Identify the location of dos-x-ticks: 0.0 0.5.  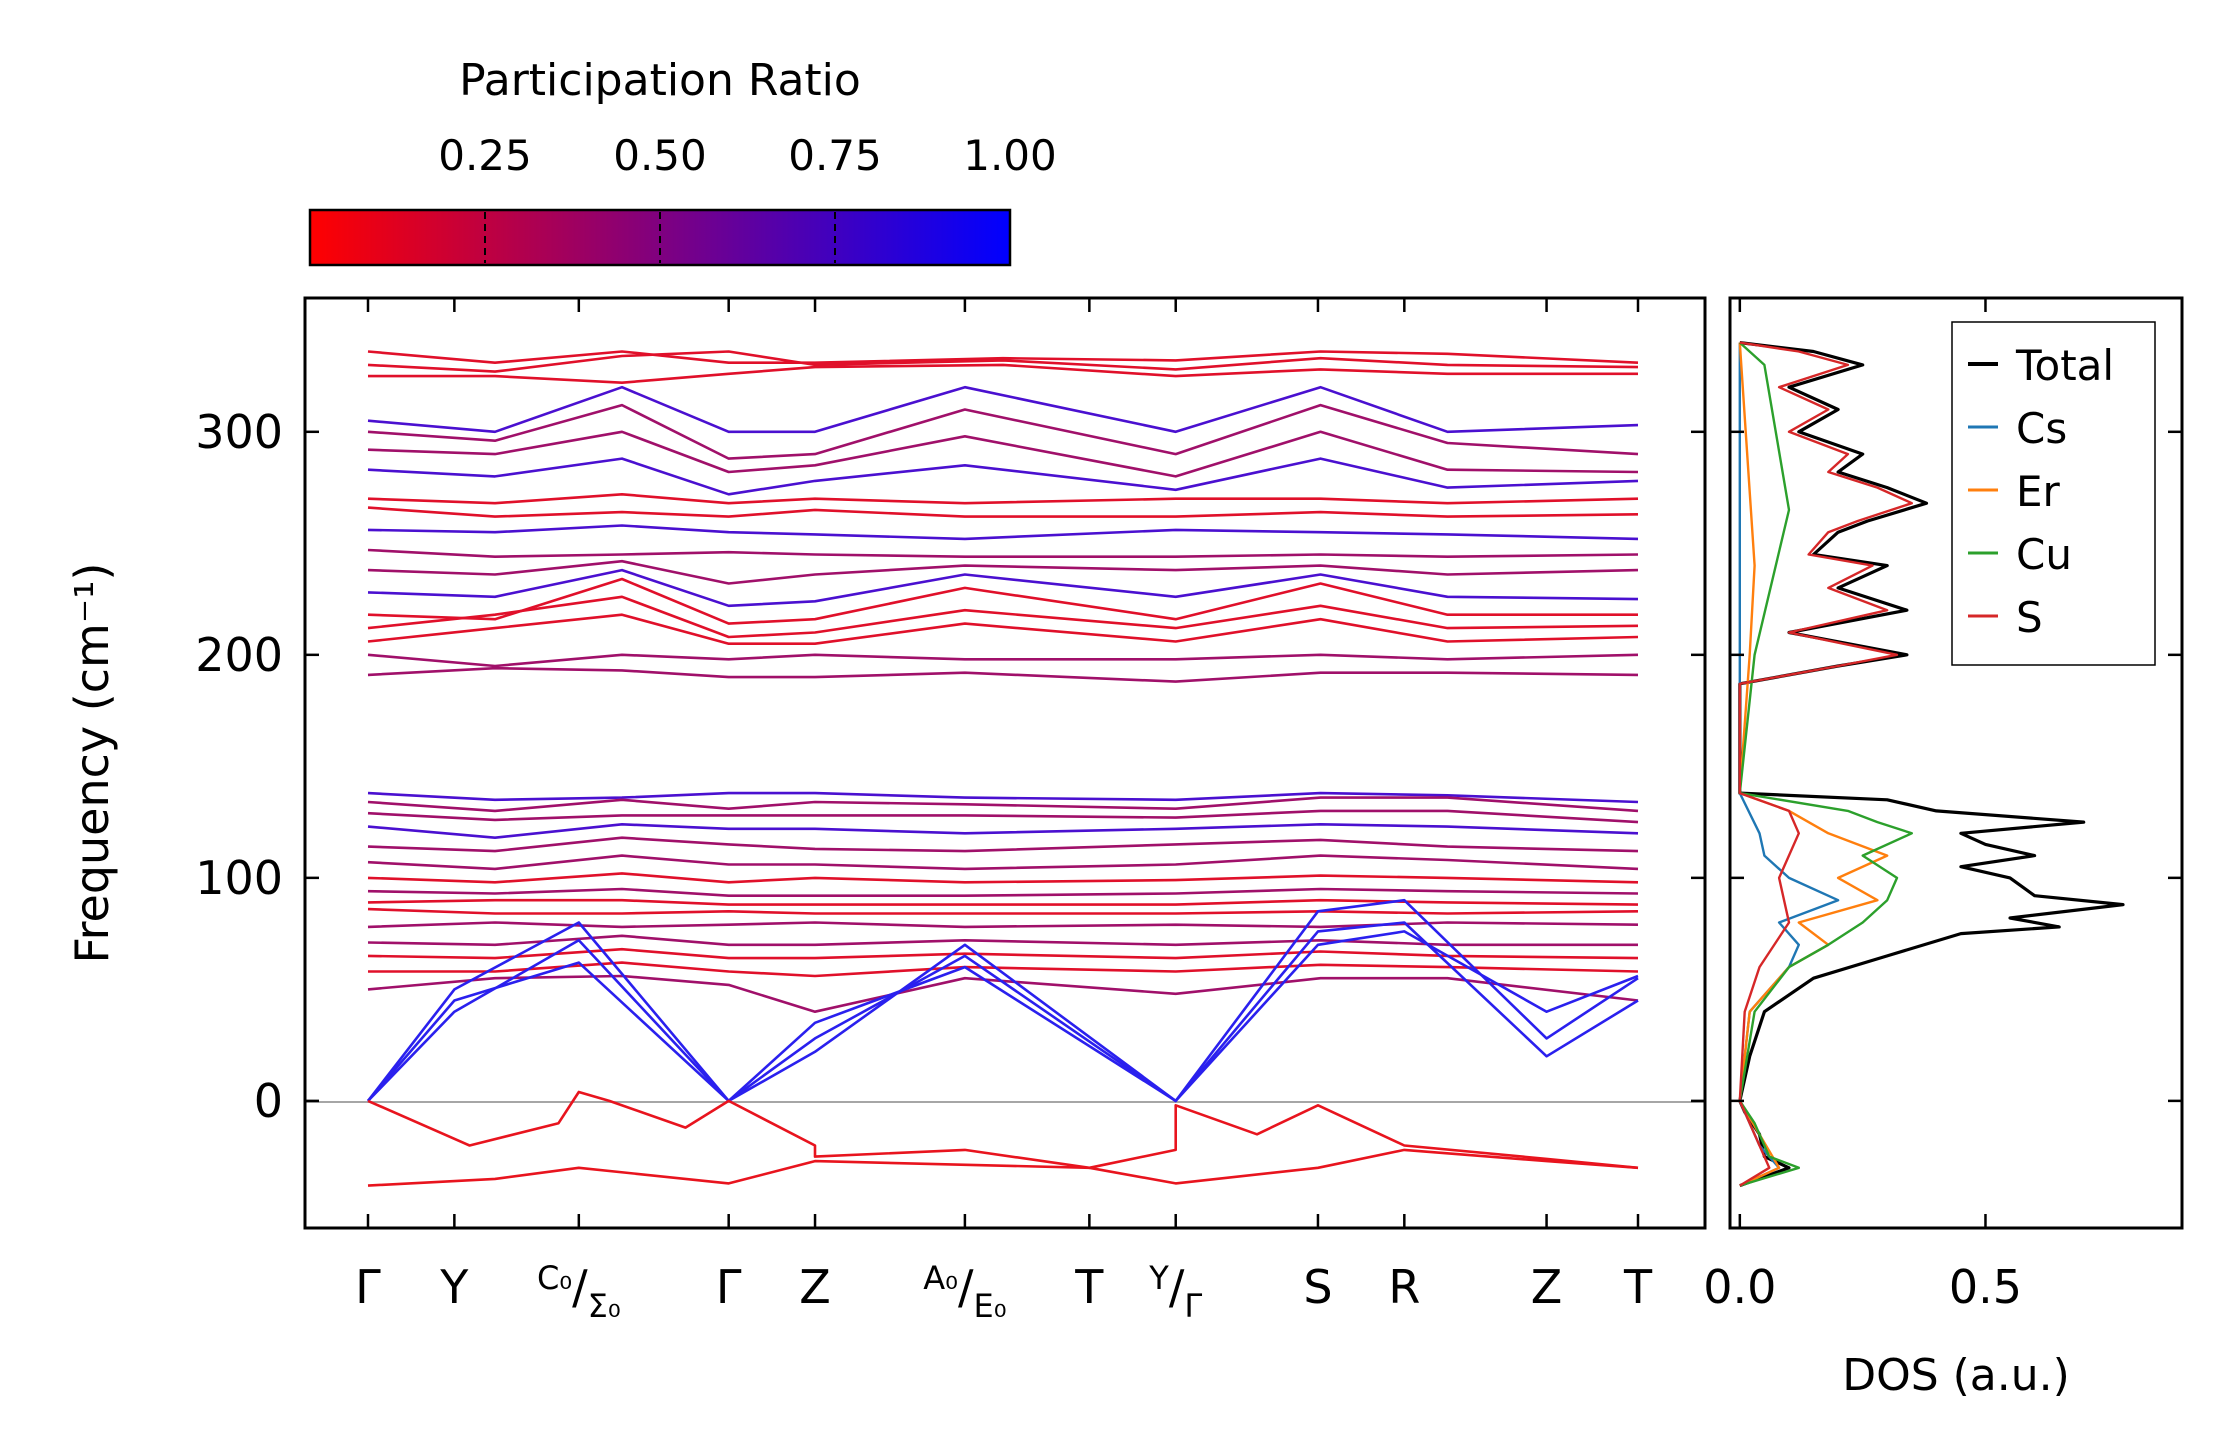
(1862, 806).